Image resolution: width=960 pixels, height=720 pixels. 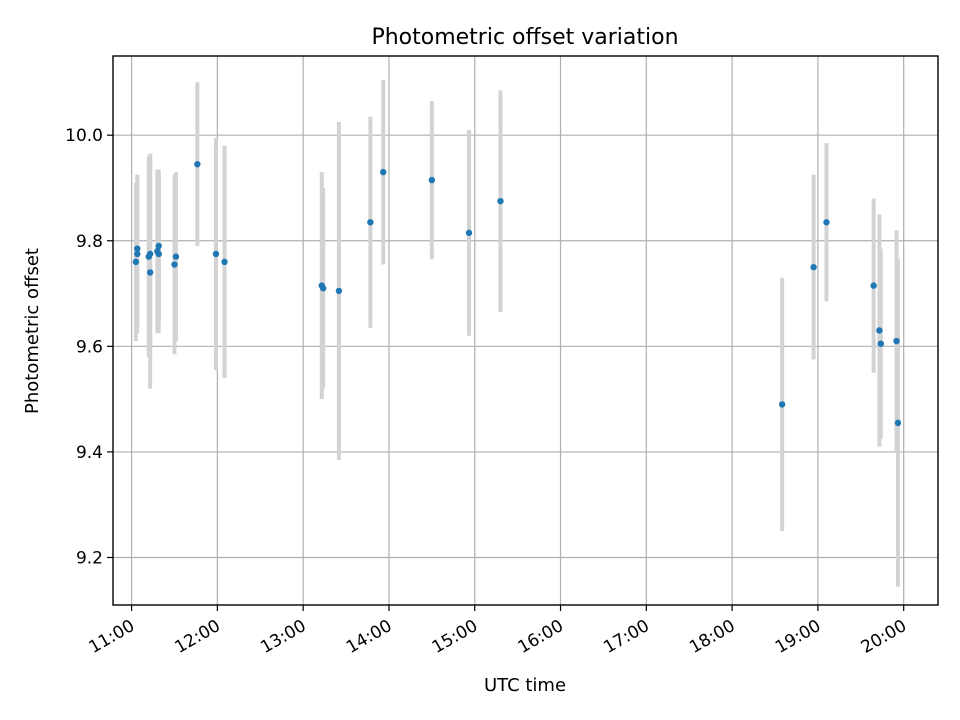 What do you see at coordinates (89, 453) in the screenshot?
I see `y-tick-label: 9.4` at bounding box center [89, 453].